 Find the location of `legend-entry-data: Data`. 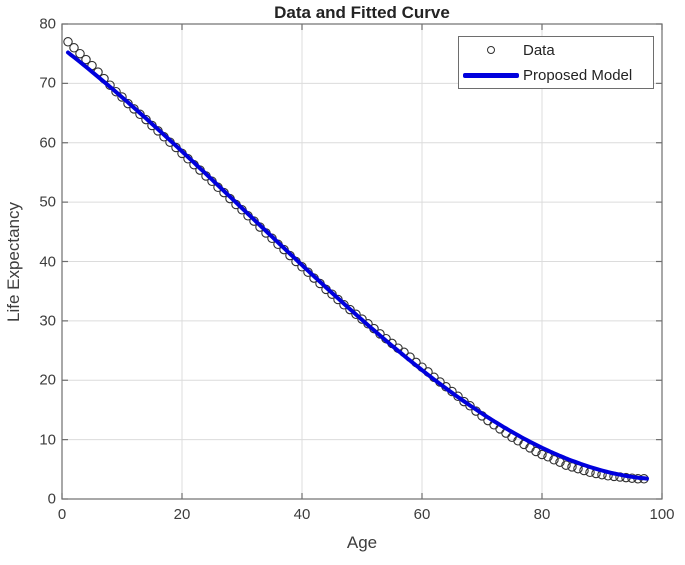

legend-entry-data: Data is located at coordinates (556, 50).